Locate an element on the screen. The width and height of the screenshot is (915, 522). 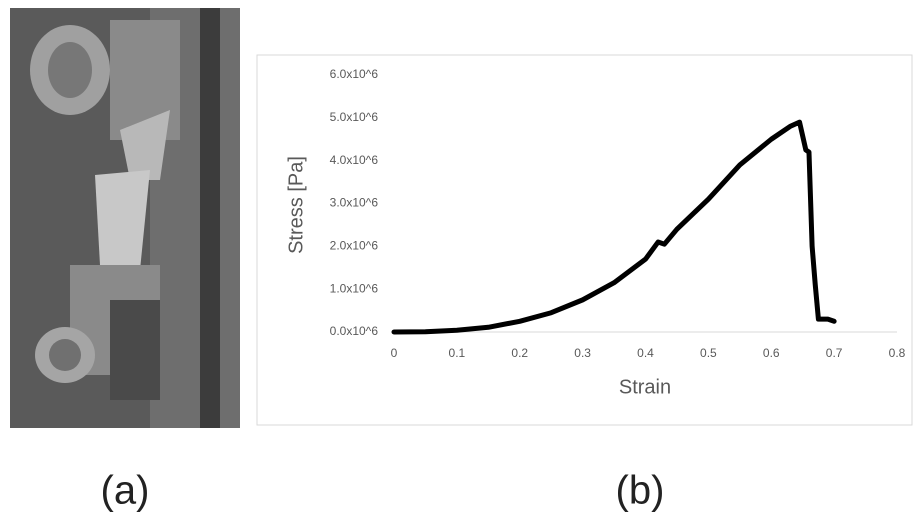
y-tick-label: 0.0x10^6 is located at coordinates (354, 331).